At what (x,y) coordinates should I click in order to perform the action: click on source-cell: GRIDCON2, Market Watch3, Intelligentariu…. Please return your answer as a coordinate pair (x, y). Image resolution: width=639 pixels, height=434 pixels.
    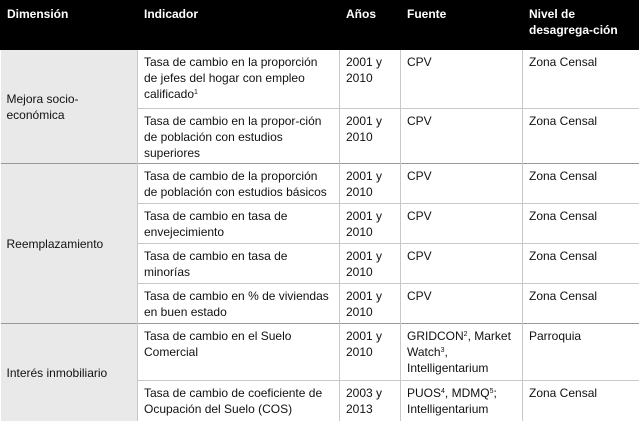
    Looking at the image, I should click on (461, 351).